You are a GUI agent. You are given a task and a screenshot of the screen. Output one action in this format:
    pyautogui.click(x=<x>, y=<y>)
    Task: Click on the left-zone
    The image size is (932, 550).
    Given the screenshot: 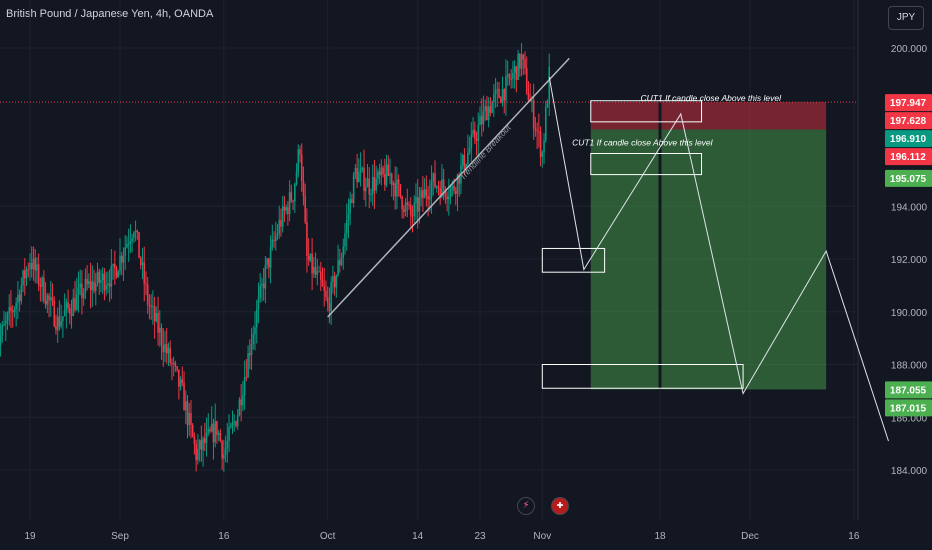 What is the action you would take?
    pyautogui.click(x=573, y=260)
    